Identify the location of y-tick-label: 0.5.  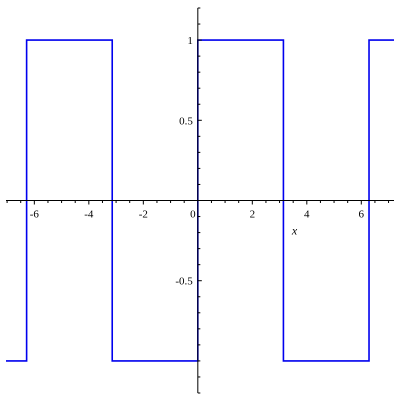
(186, 121).